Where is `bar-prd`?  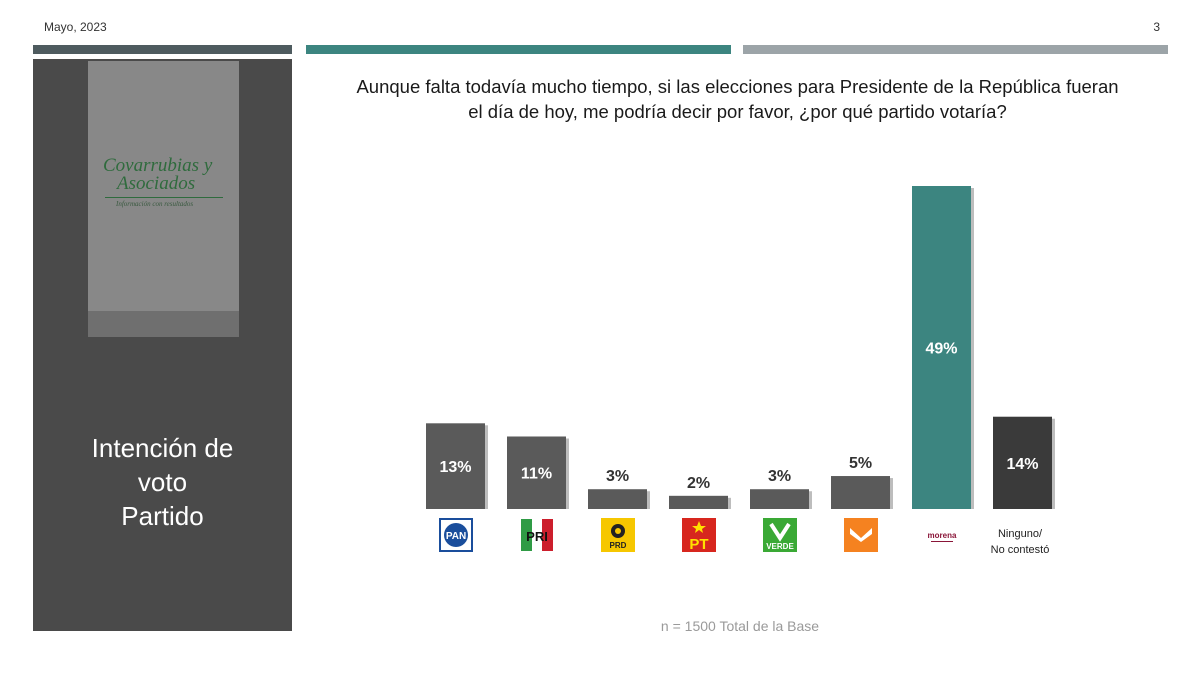 bar-prd is located at coordinates (617, 499).